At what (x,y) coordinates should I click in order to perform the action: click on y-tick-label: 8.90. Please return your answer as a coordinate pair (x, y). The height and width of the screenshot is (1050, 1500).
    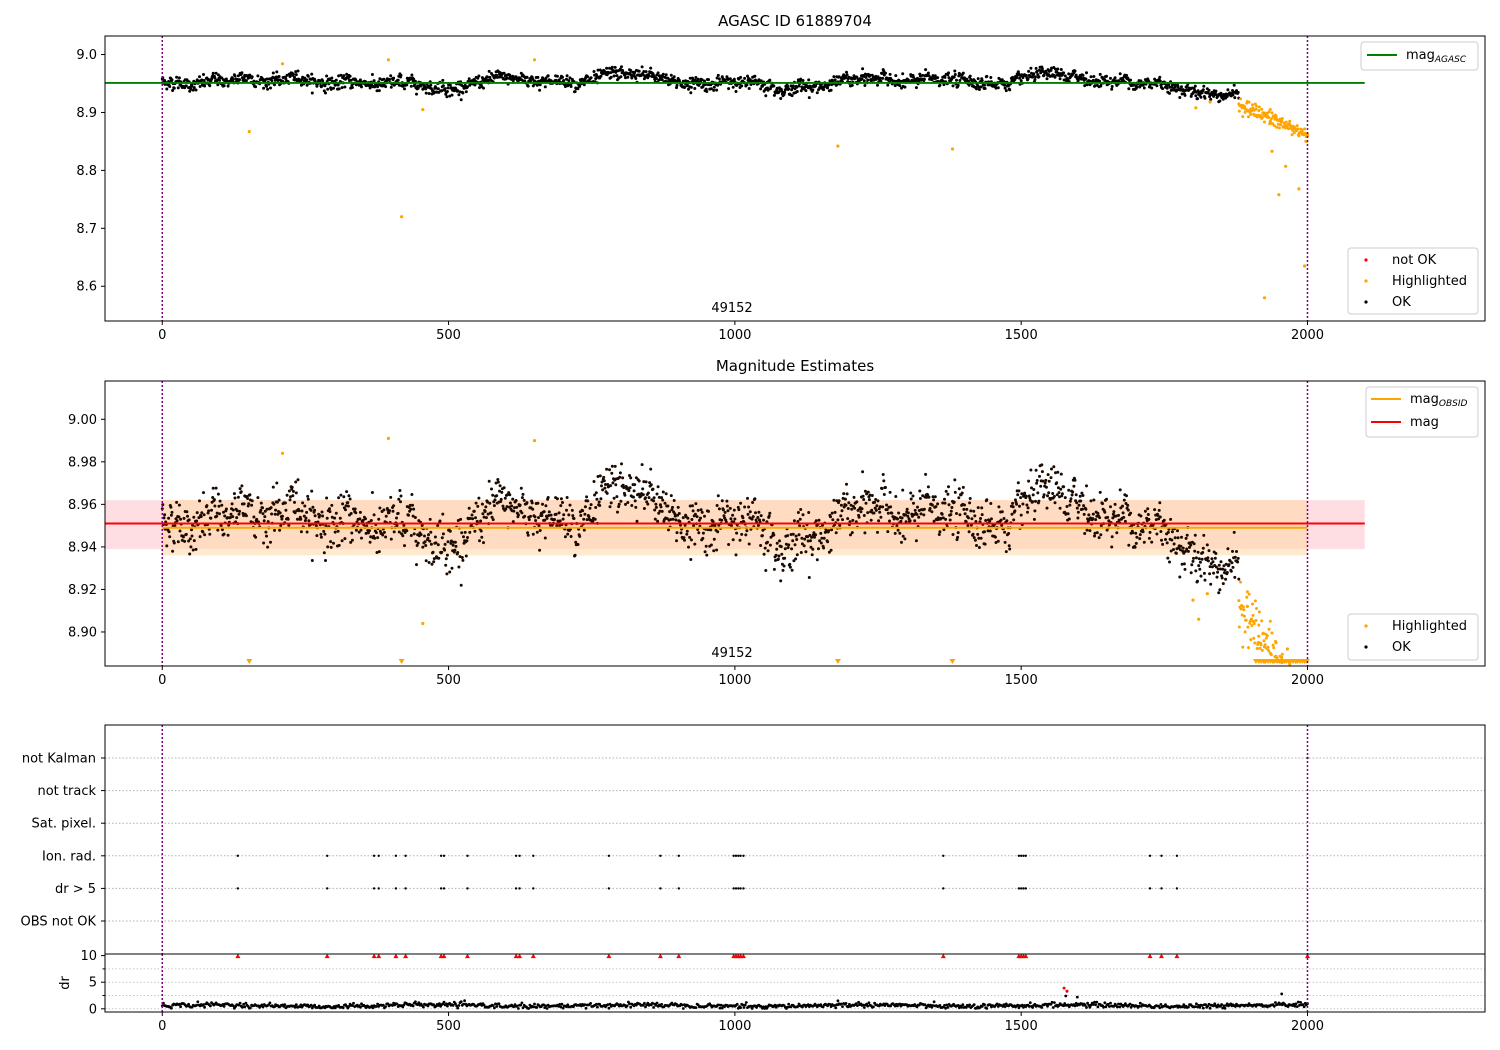
    Looking at the image, I should click on (82, 632).